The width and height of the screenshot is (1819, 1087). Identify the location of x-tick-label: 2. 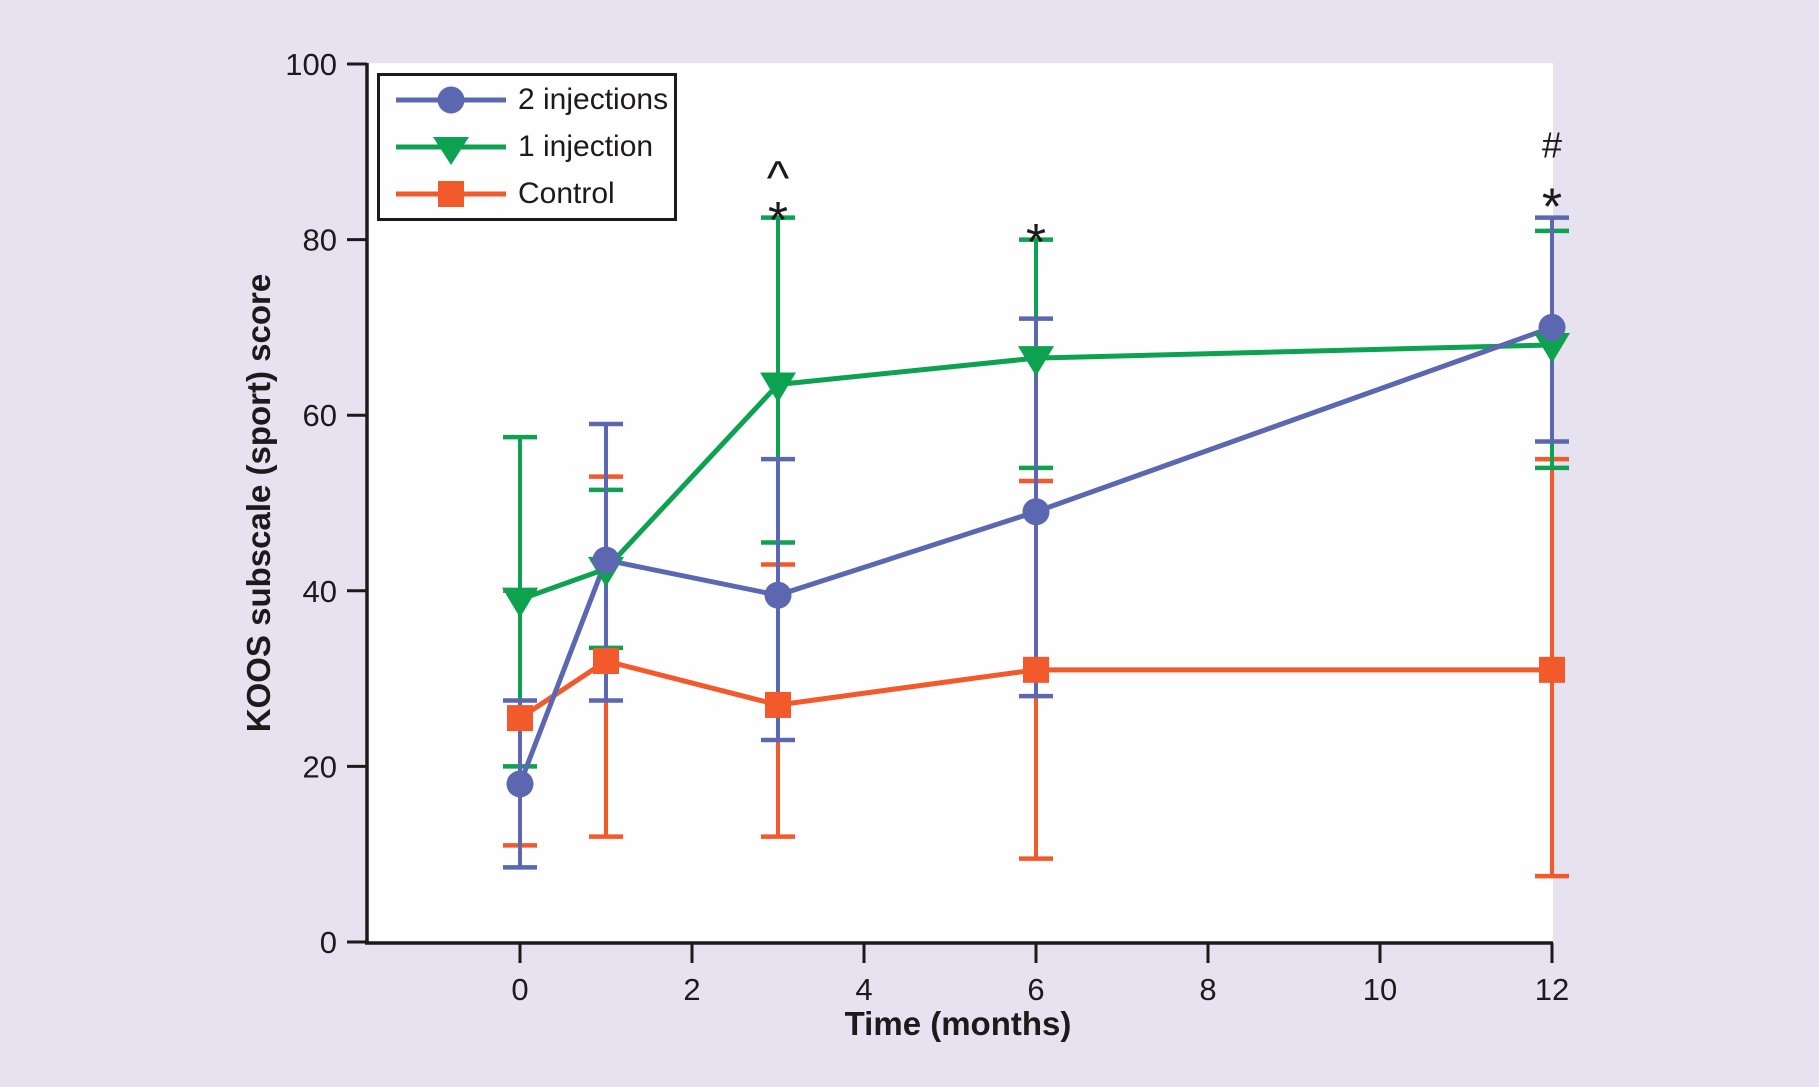
(691, 989).